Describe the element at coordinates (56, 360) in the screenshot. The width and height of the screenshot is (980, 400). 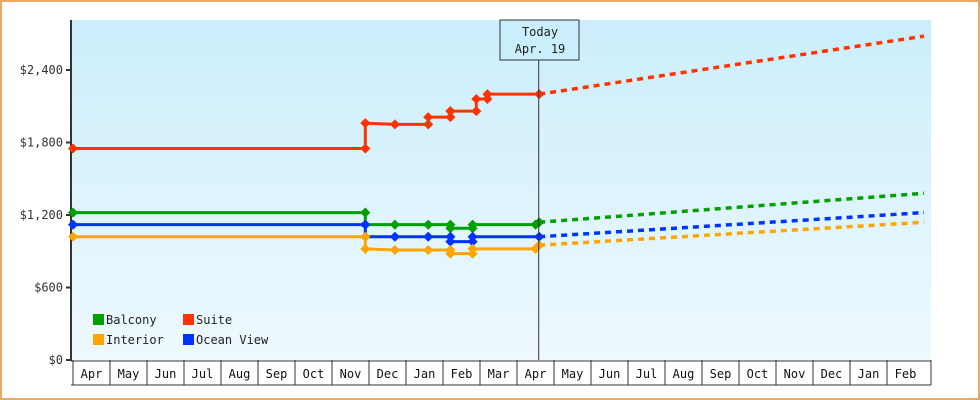
I see `y-tick-label: $0` at that location.